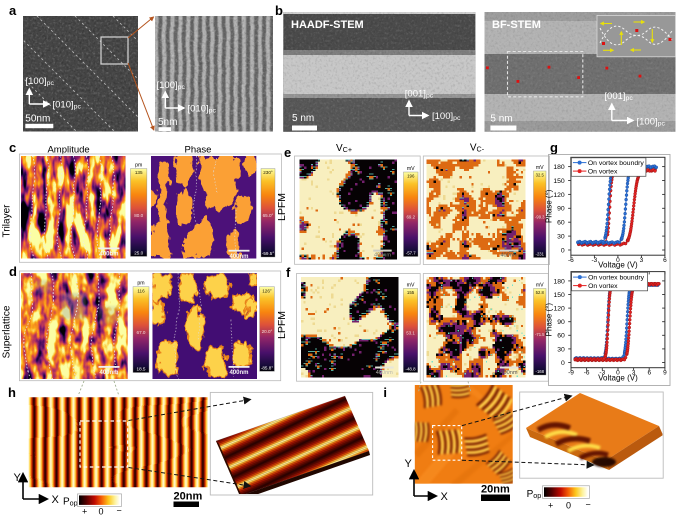 This screenshot has width=682, height=530. What do you see at coordinates (167, 122) in the screenshot?
I see `svg-text: 5nm` at bounding box center [167, 122].